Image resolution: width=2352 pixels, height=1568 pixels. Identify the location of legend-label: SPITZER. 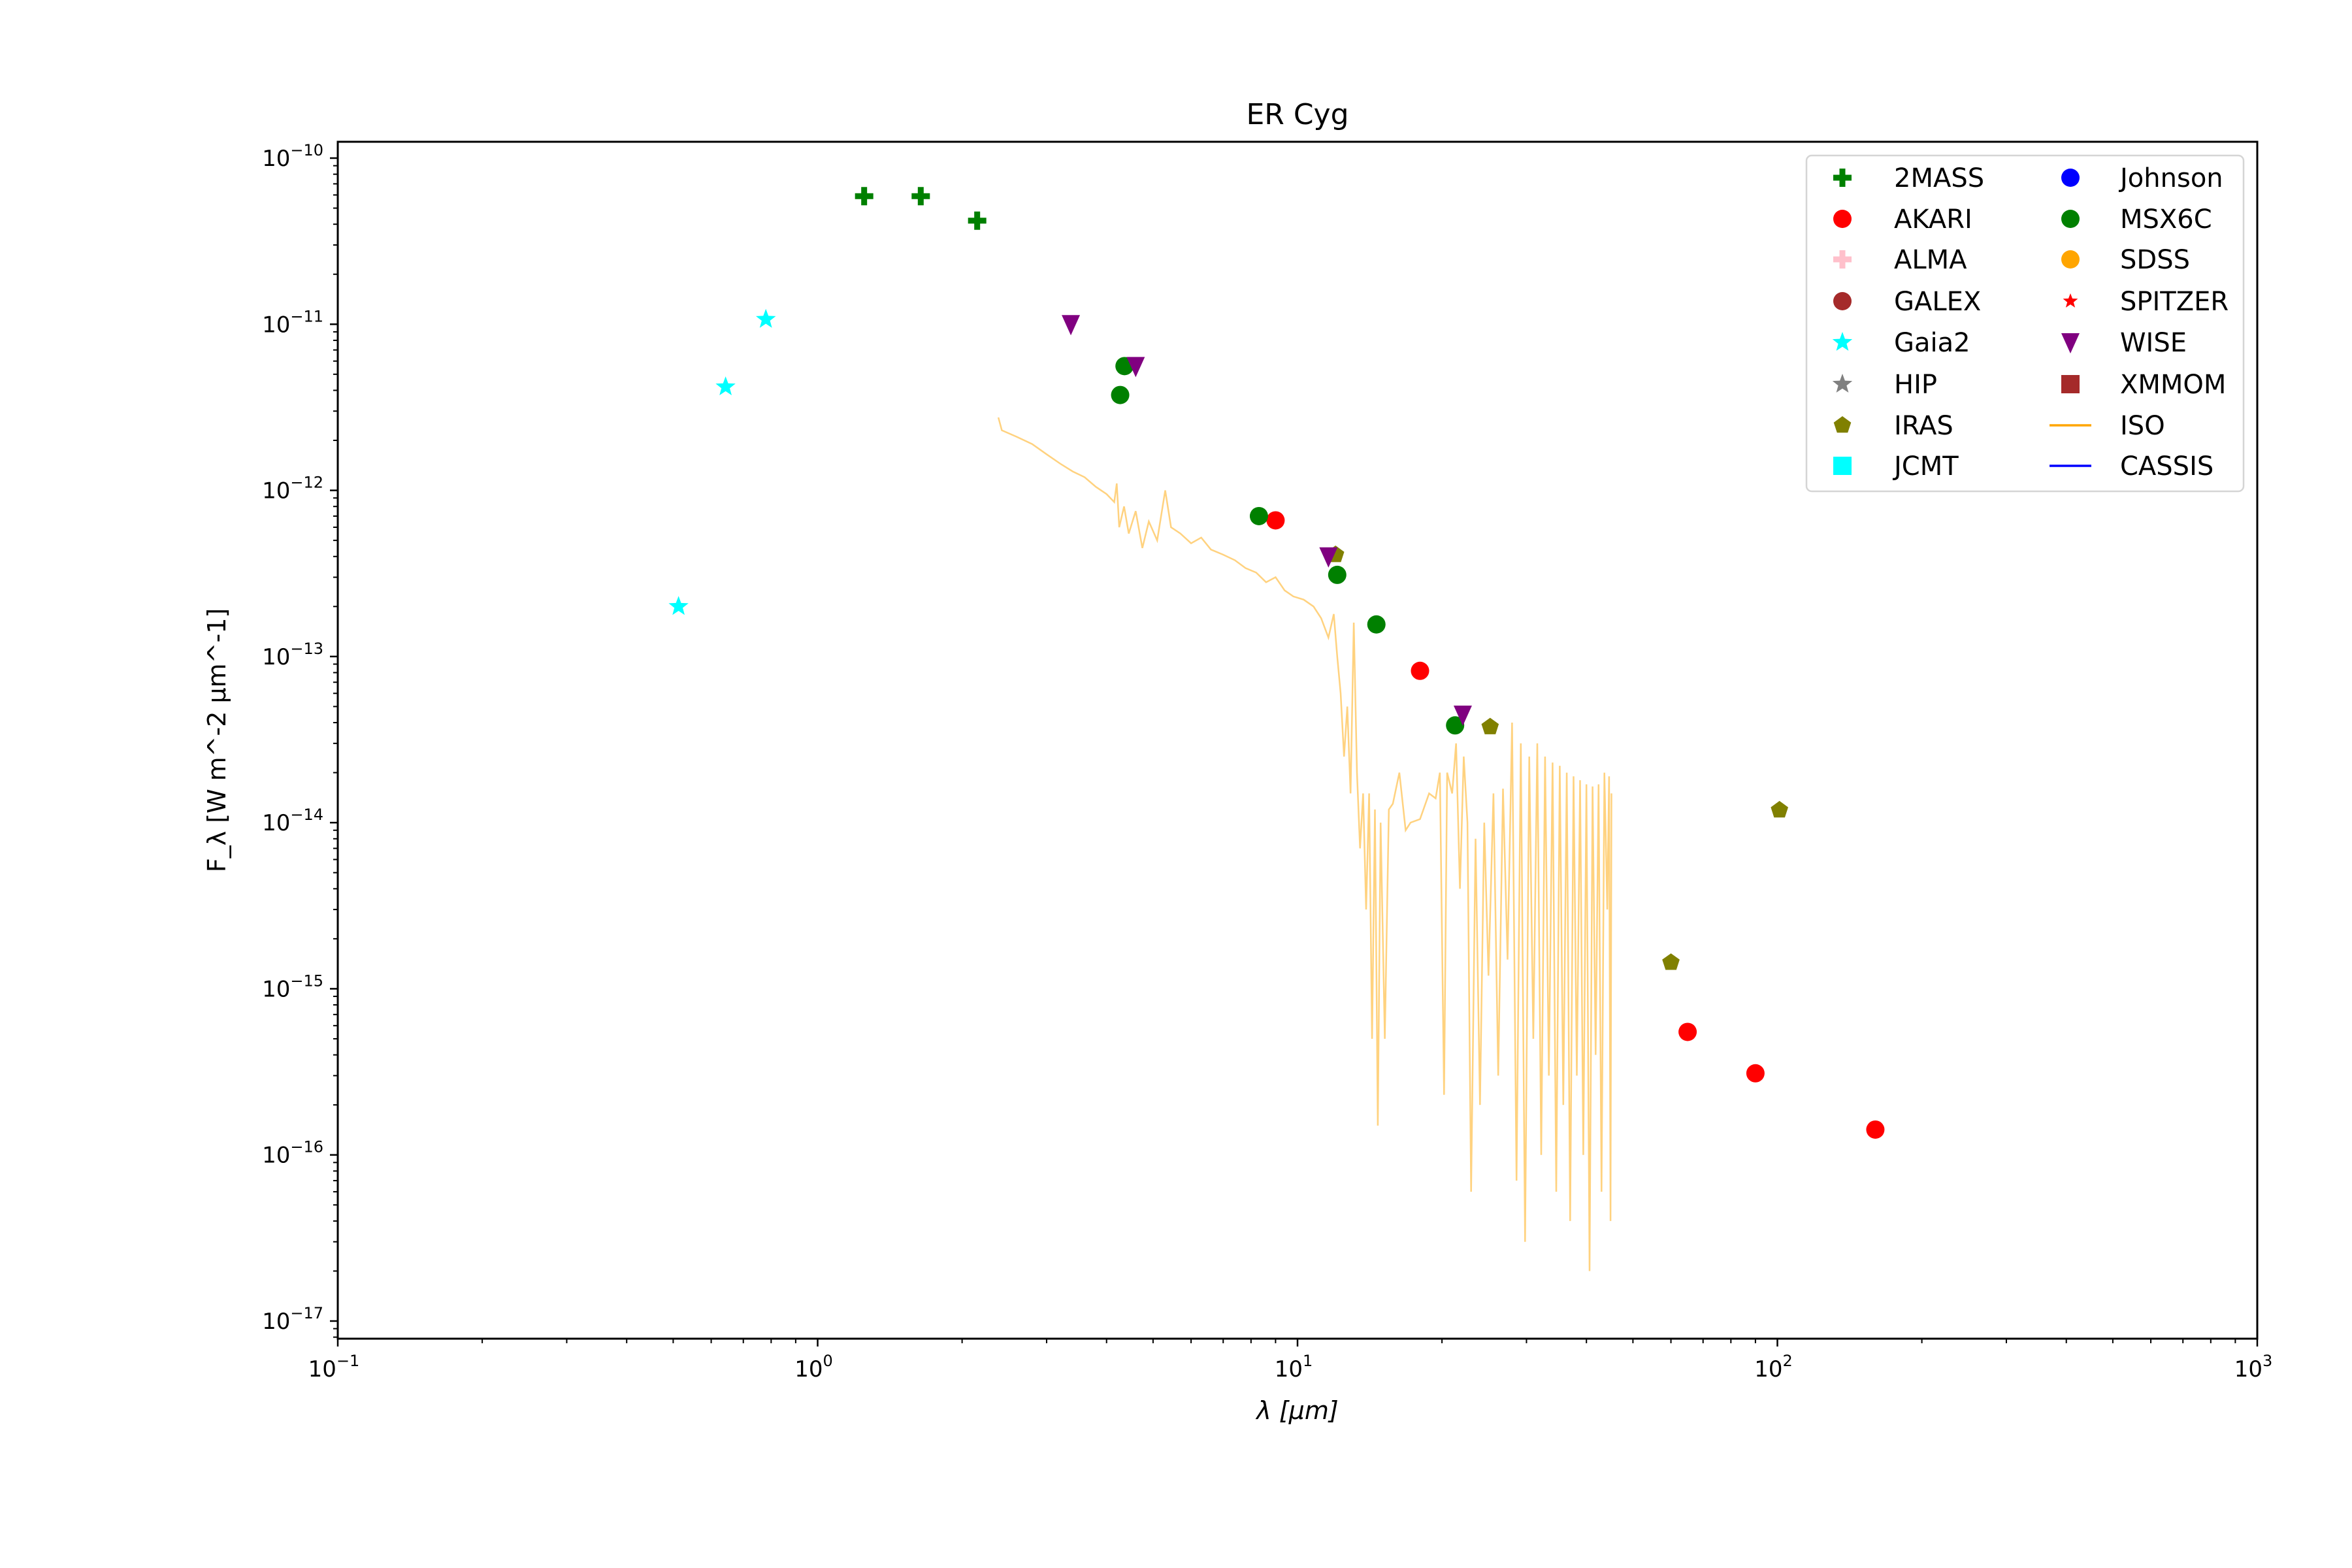
(2174, 302).